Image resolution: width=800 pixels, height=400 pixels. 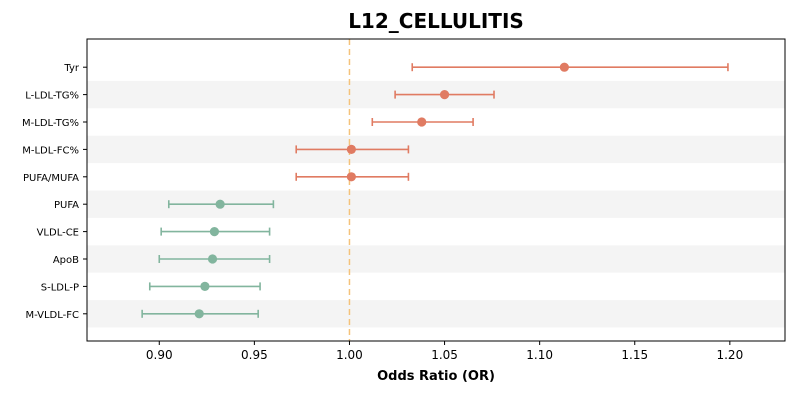 What do you see at coordinates (52, 96) in the screenshot?
I see `y-tick-label: L-LDL-TG%` at bounding box center [52, 96].